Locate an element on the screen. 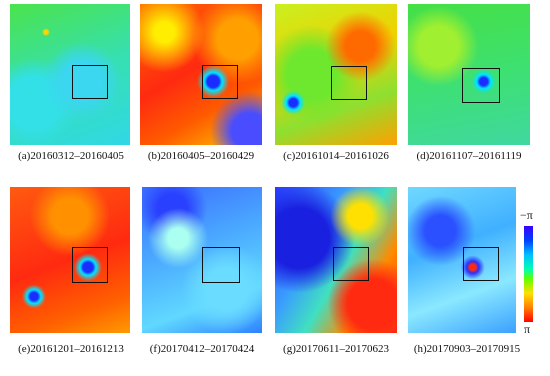  caption: (c)20161014–20161026 is located at coordinates (336, 156).